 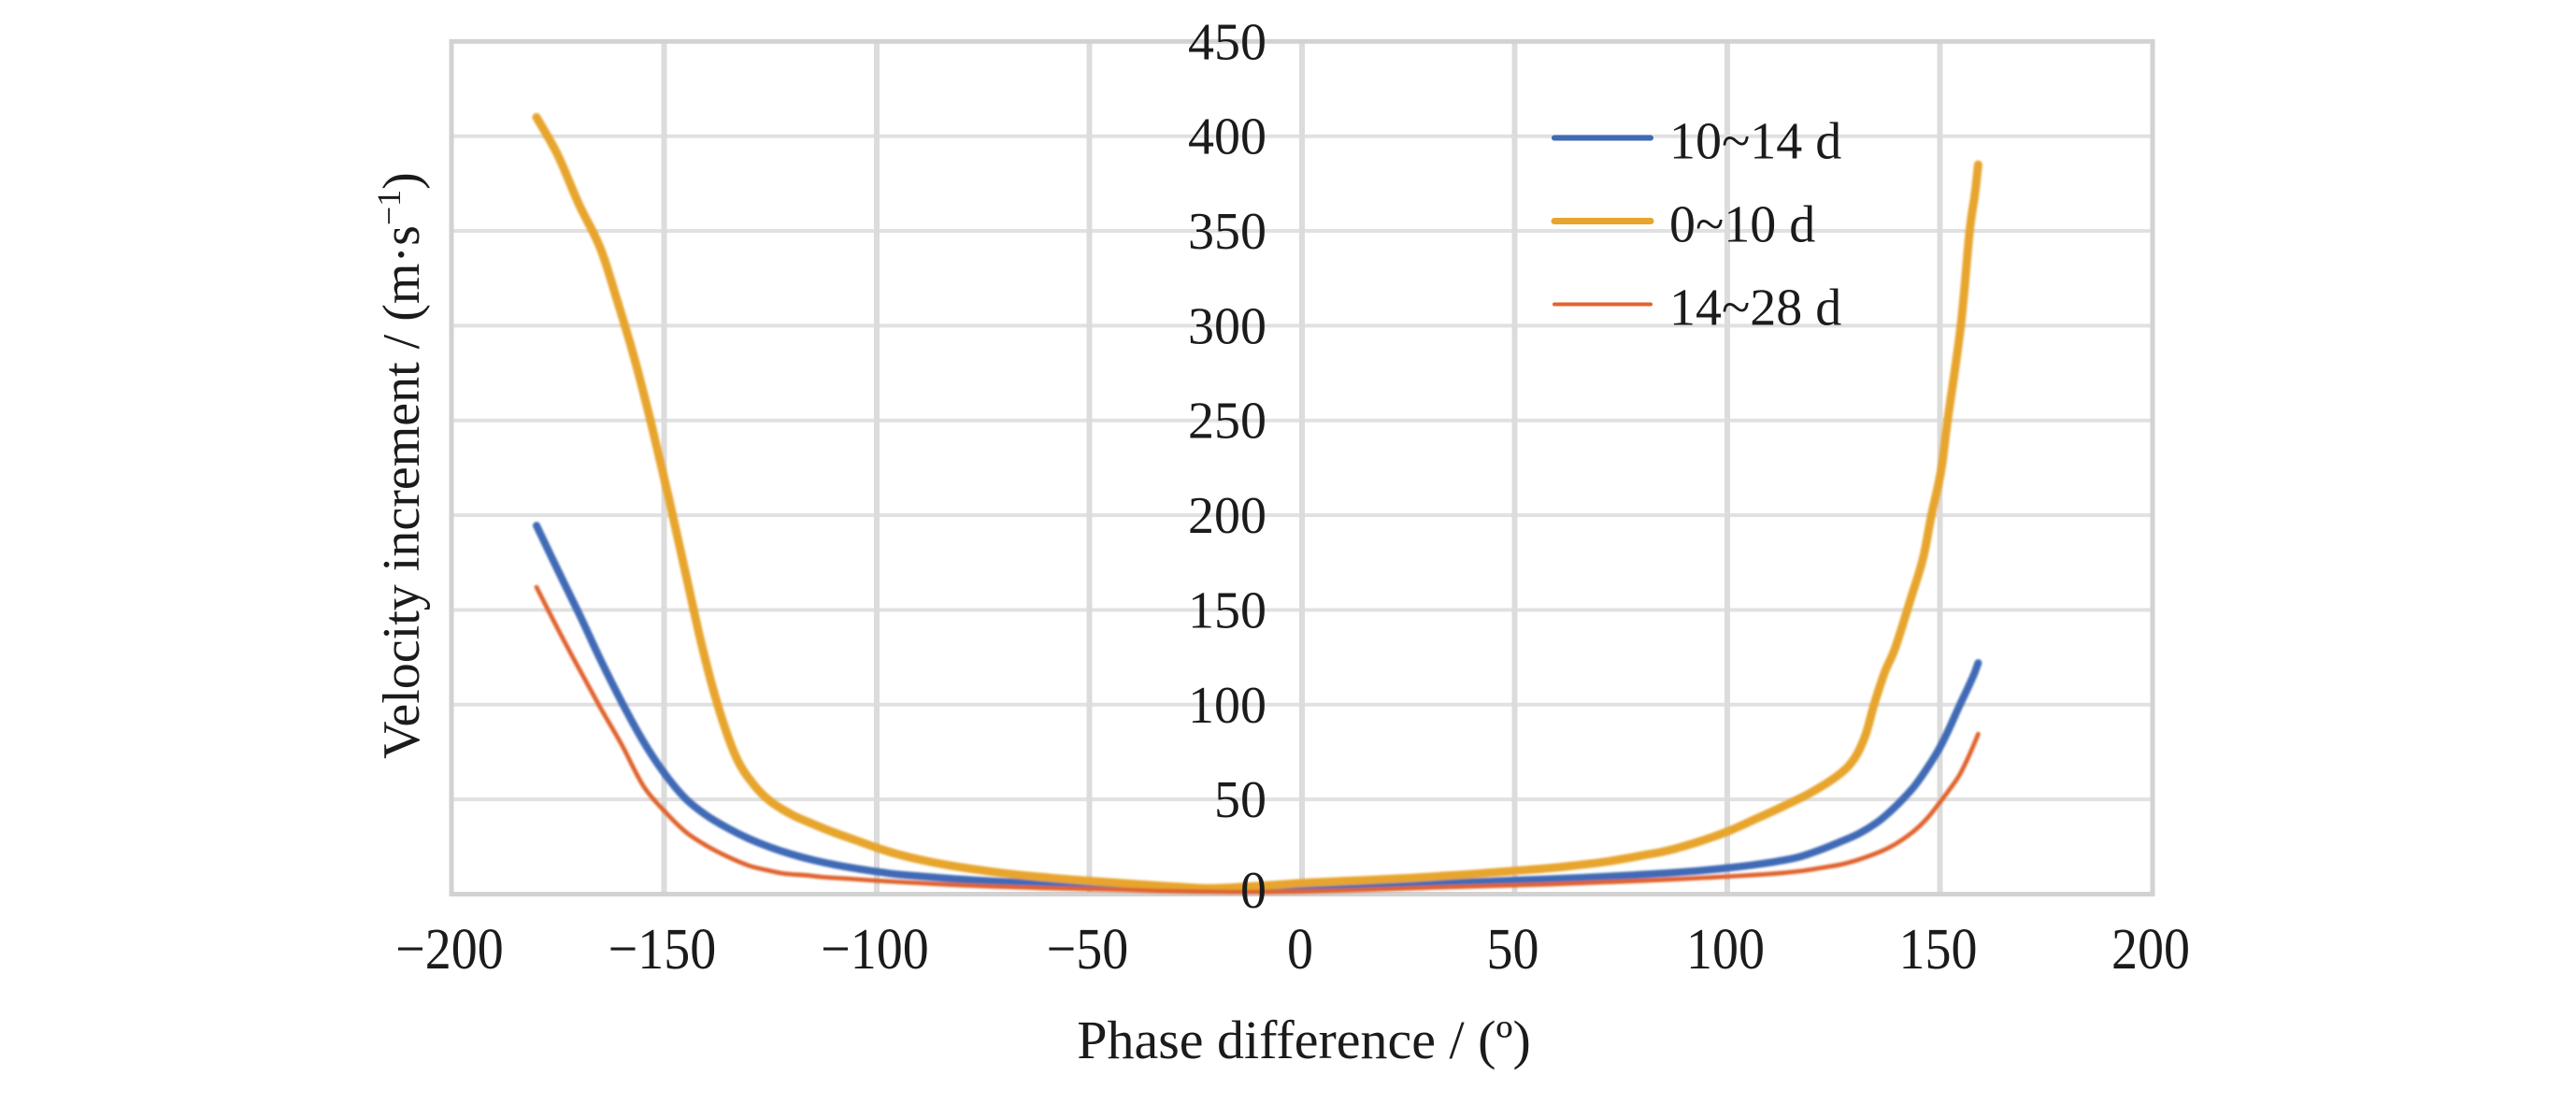 I want to click on svg-text: 14~28 d, so click(x=1755, y=308).